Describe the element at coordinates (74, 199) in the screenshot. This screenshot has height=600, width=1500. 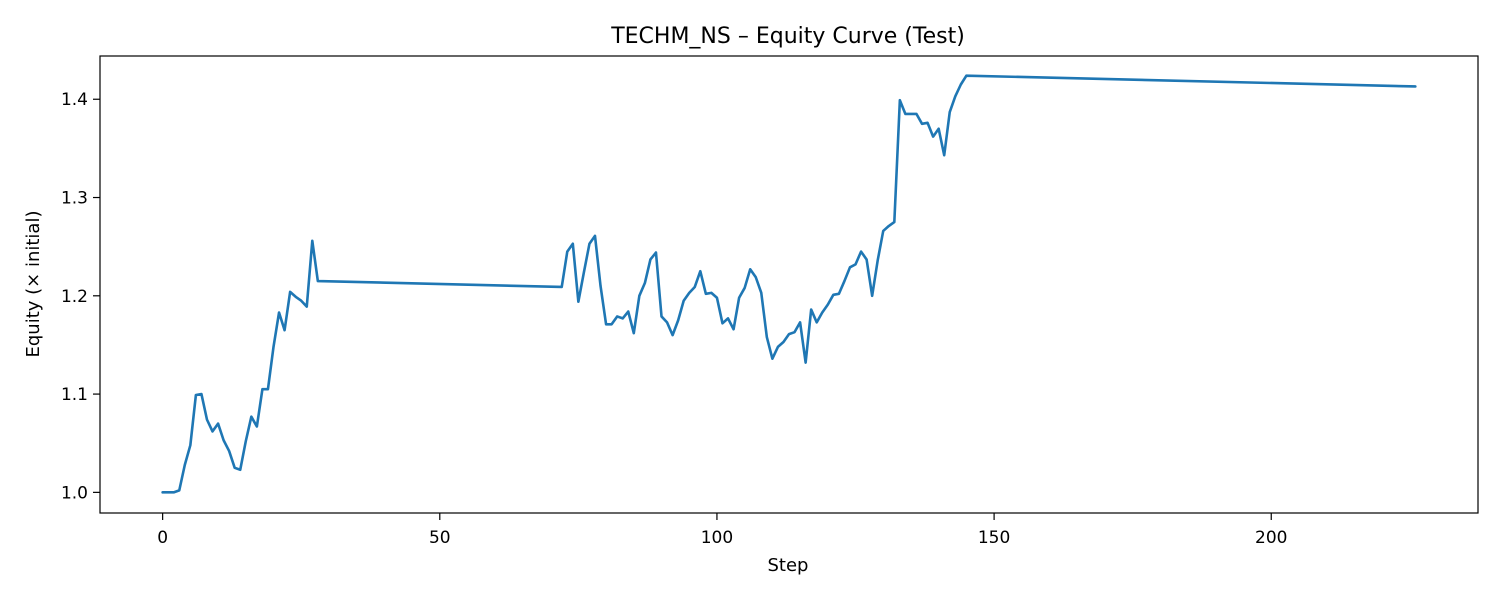
I see `y-tick-label: 1.3` at that location.